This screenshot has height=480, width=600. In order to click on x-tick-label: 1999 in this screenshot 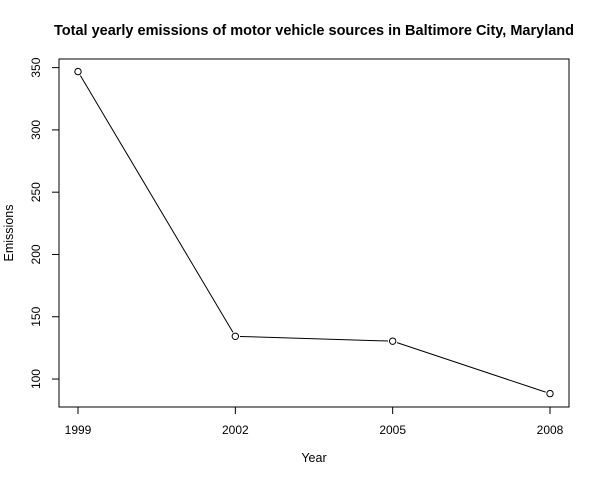, I will do `click(78, 430)`.